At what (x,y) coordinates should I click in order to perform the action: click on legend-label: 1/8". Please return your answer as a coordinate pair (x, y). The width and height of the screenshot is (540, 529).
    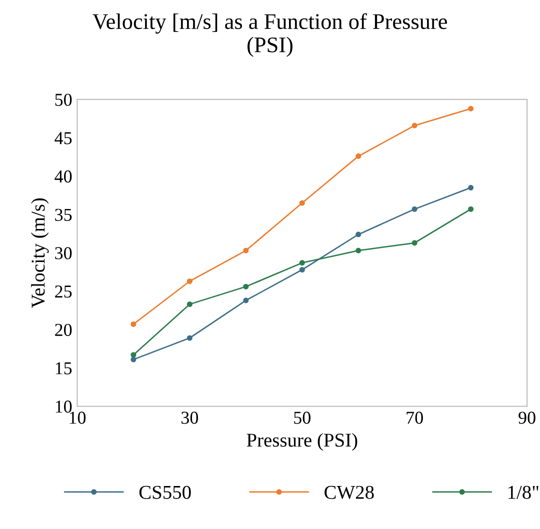
    Looking at the image, I should click on (523, 492).